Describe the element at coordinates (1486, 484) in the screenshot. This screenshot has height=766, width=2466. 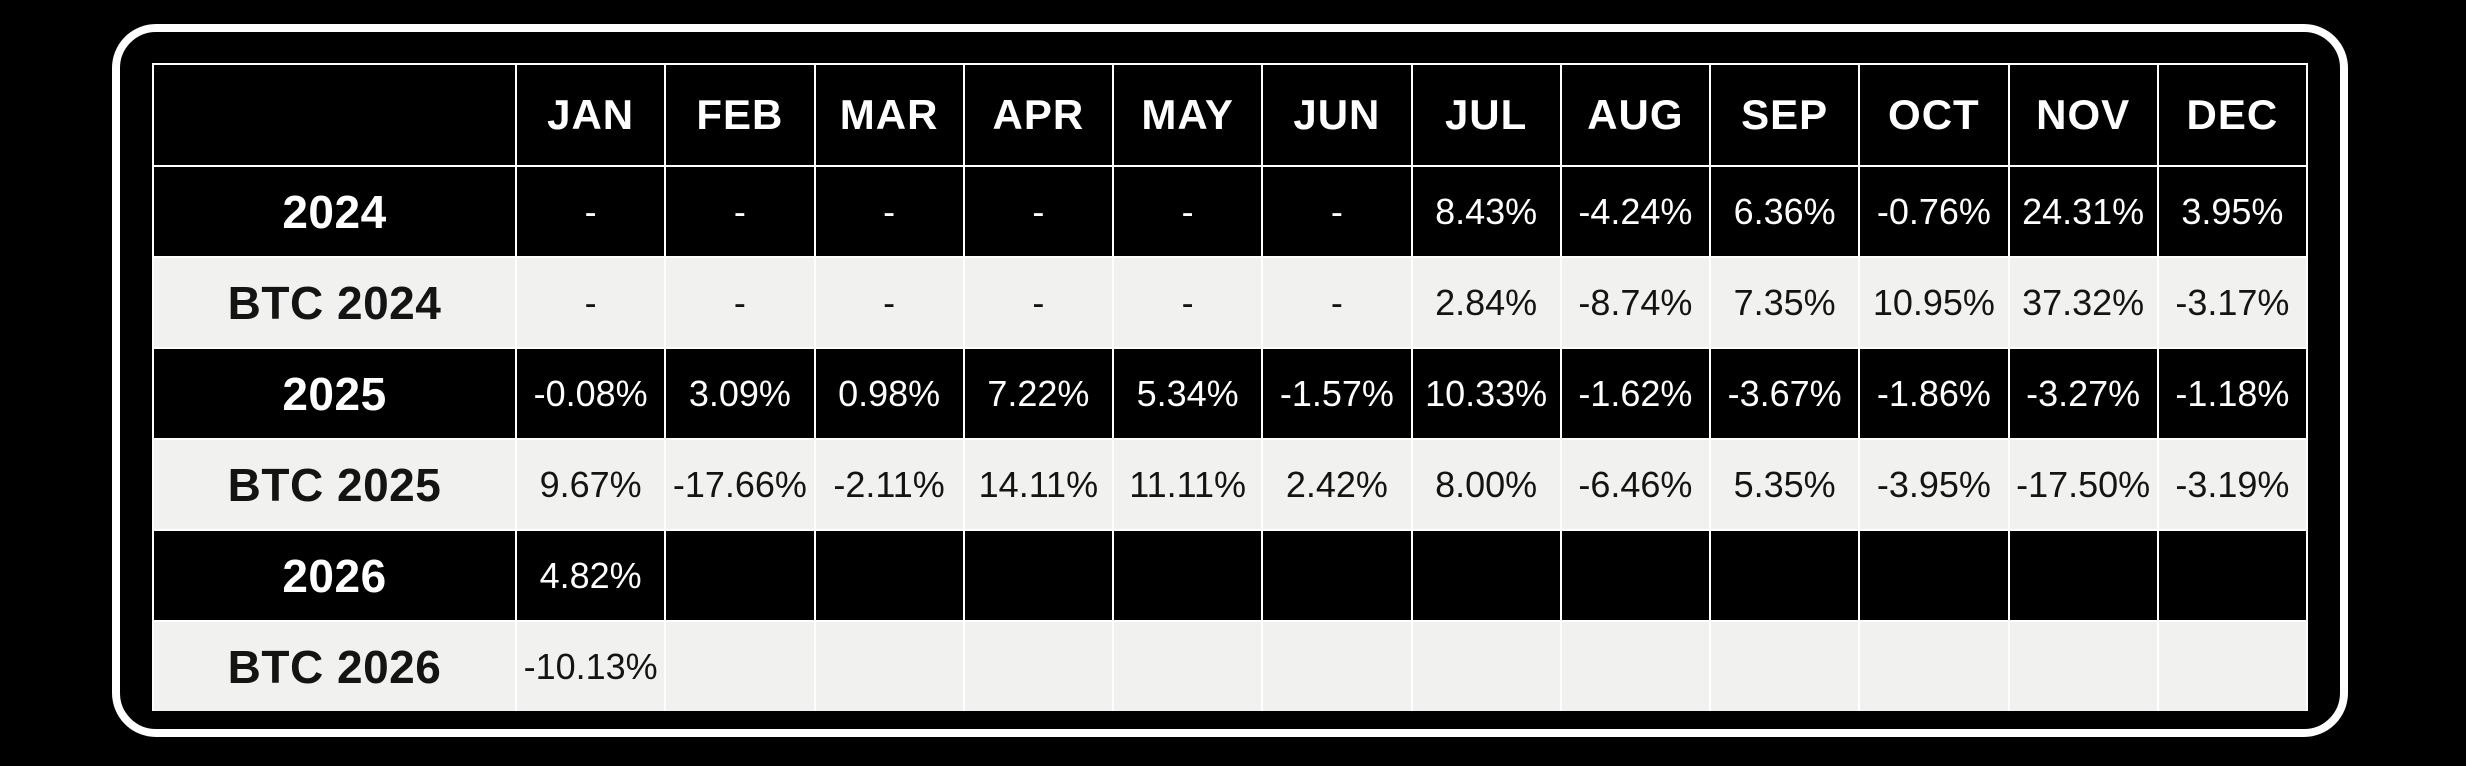
I see `table-cell: 8.00%` at that location.